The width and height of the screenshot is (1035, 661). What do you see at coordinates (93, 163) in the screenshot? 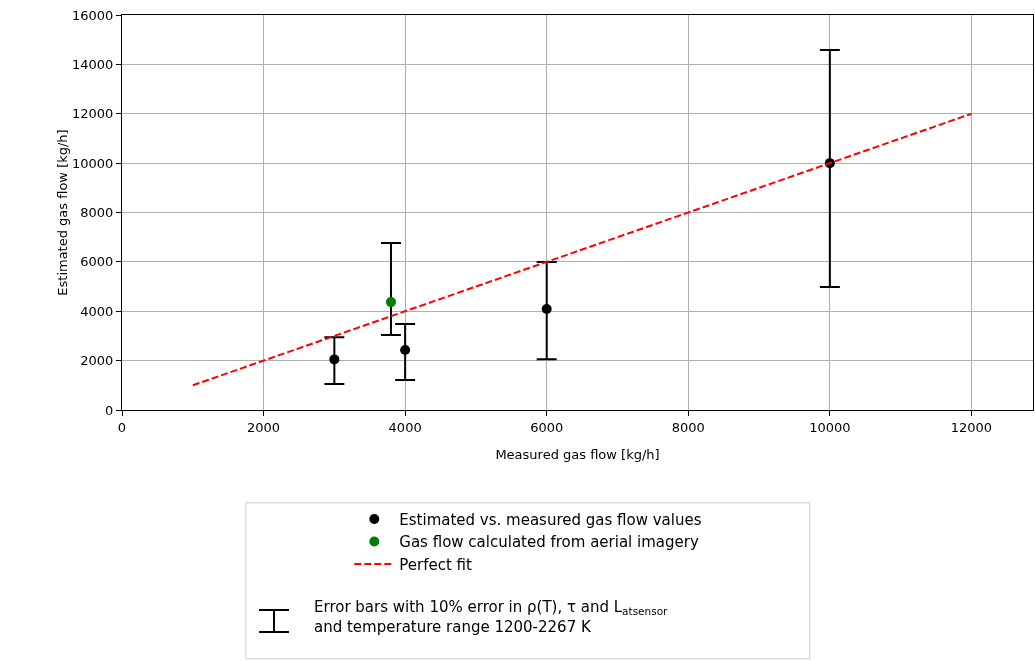
I see `y-tick-label: 10000` at bounding box center [93, 163].